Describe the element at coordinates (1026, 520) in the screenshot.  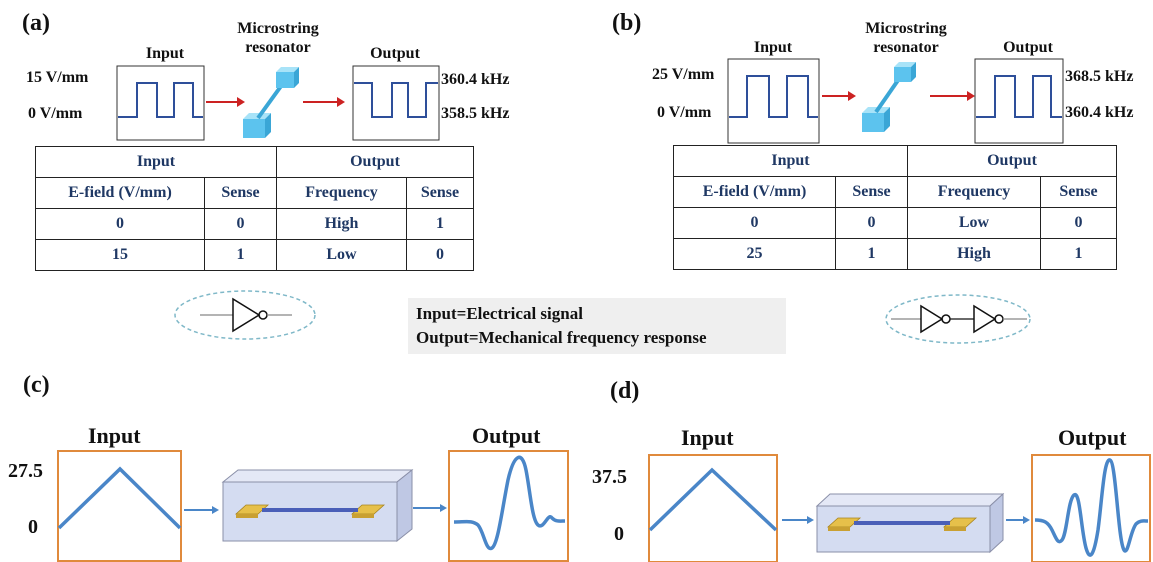
I see `panel-d-arrow-2-head` at that location.